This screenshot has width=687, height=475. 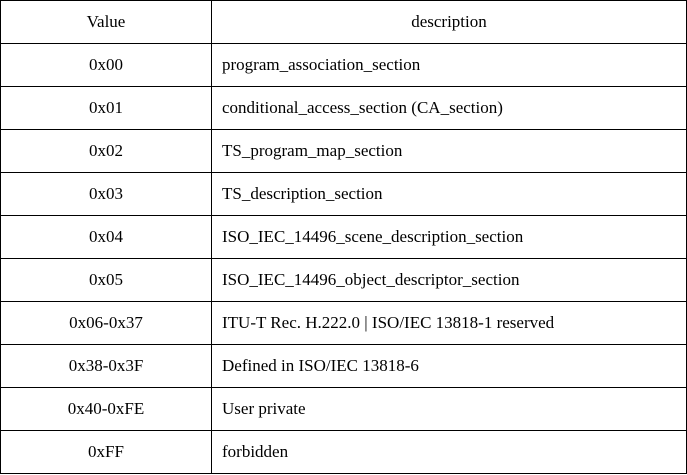 What do you see at coordinates (449, 409) in the screenshot?
I see `description-cell: User private` at bounding box center [449, 409].